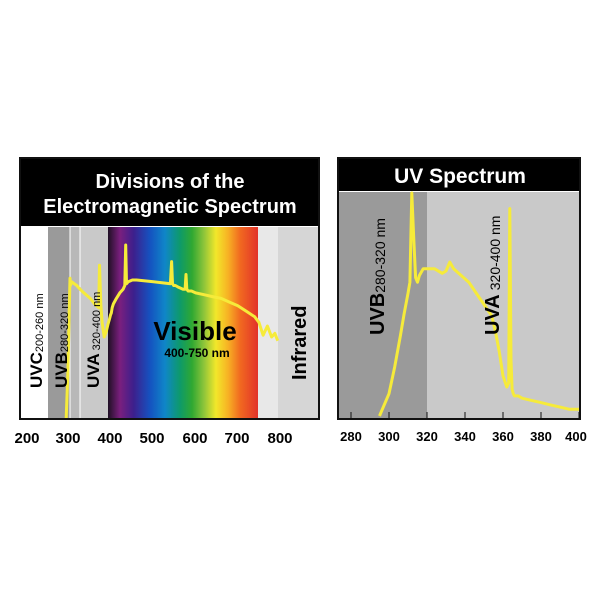 The width and height of the screenshot is (600, 605). I want to click on uv-x-tick: 400, so click(576, 436).